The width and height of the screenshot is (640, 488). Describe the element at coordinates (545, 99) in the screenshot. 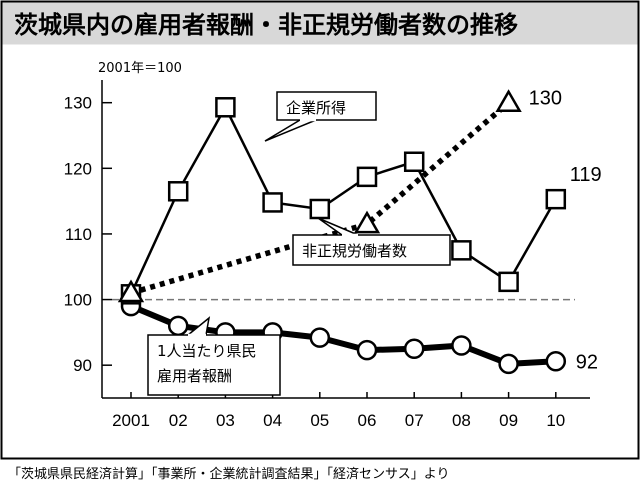

I see `end-label-non-regular-workers: 130` at that location.